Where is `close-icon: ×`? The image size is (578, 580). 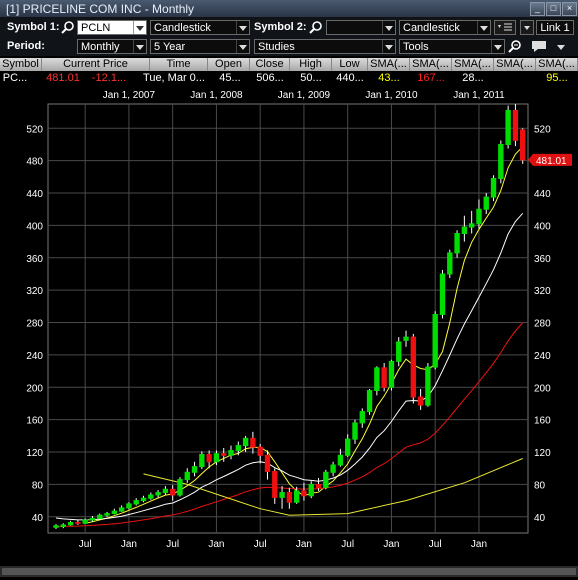 close-icon: × is located at coordinates (569, 9).